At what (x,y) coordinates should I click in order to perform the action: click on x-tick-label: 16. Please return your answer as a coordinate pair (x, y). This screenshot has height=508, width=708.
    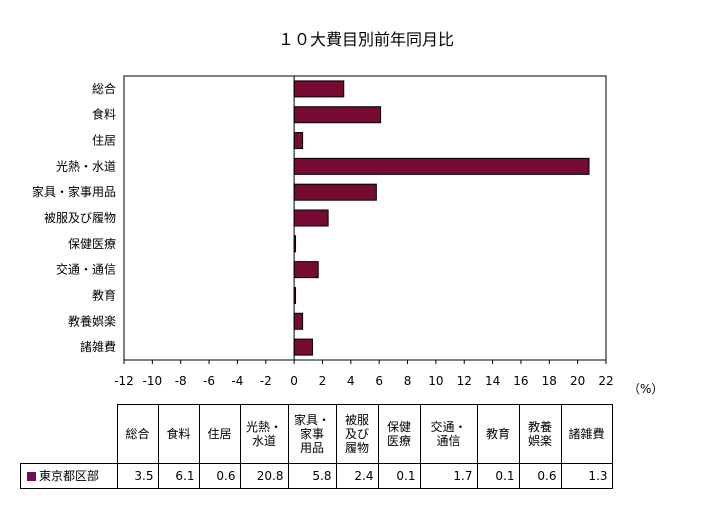
    Looking at the image, I should click on (520, 381).